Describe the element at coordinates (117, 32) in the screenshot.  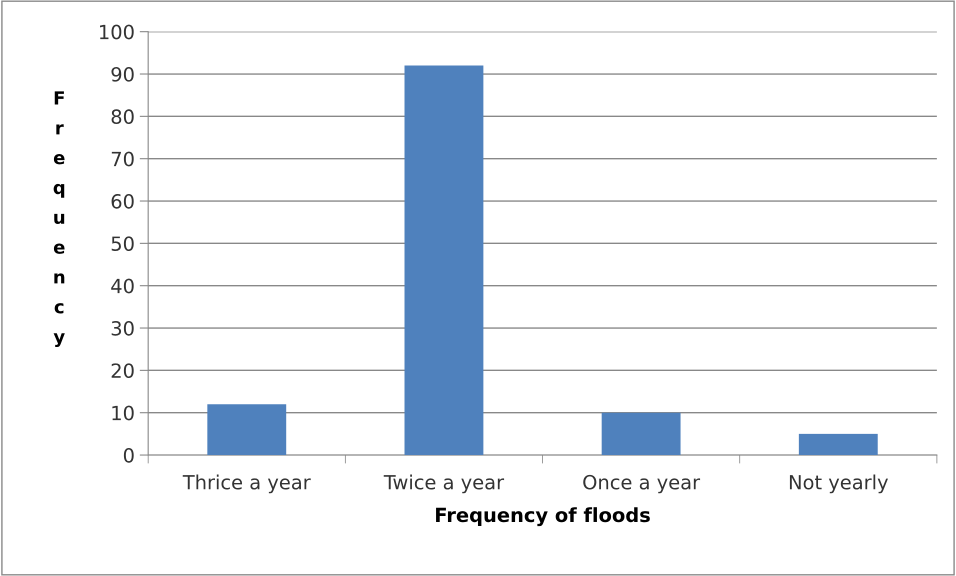
I see `y-tick-label: 100` at that location.